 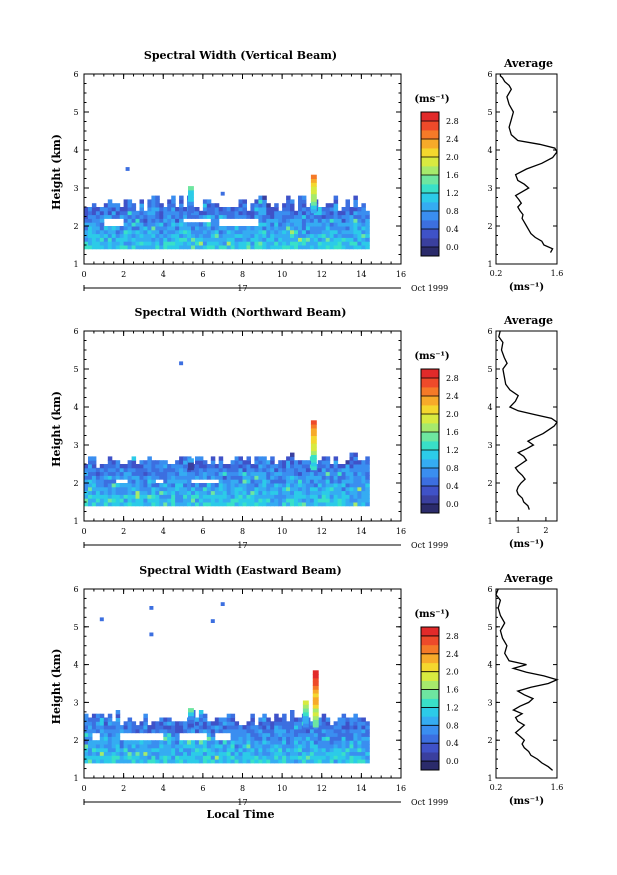 I want to click on x-tick-label: 2, so click(x=123, y=531).